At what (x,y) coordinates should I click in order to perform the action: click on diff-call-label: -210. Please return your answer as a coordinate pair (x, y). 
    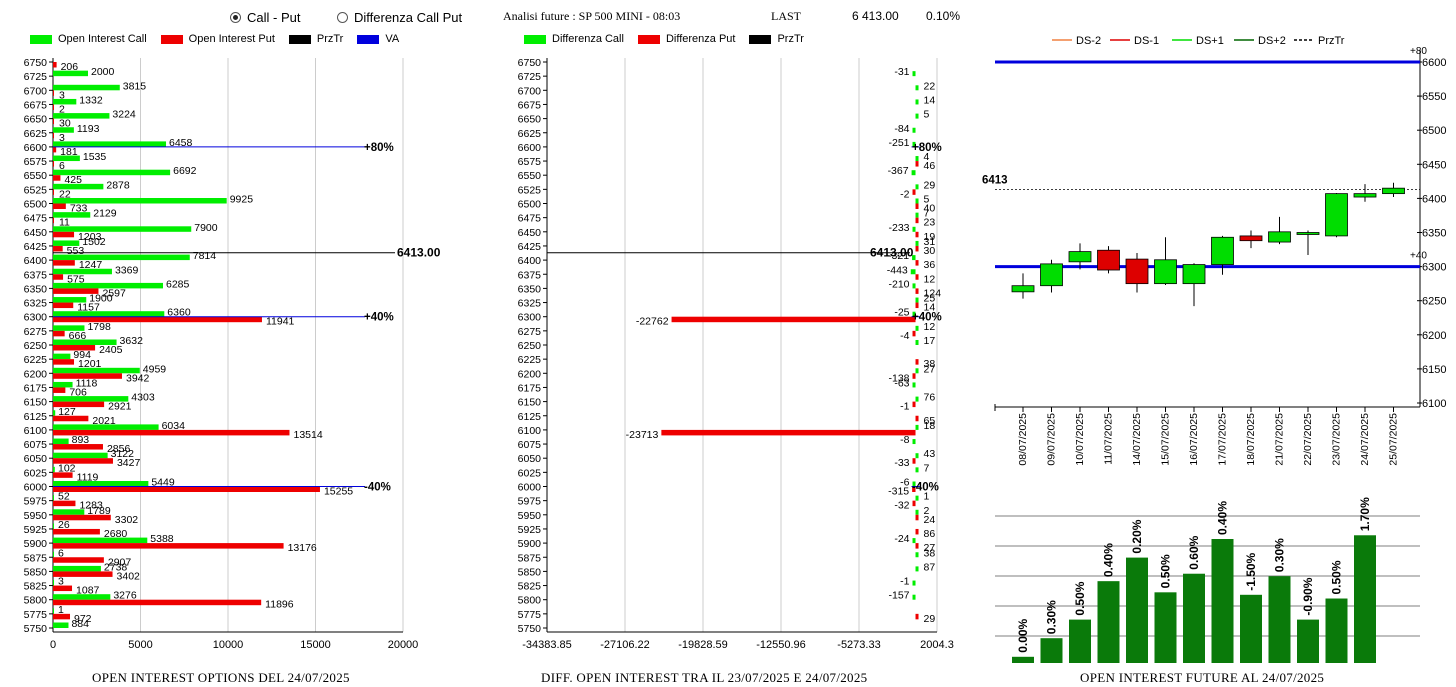
    Looking at the image, I should click on (899, 284).